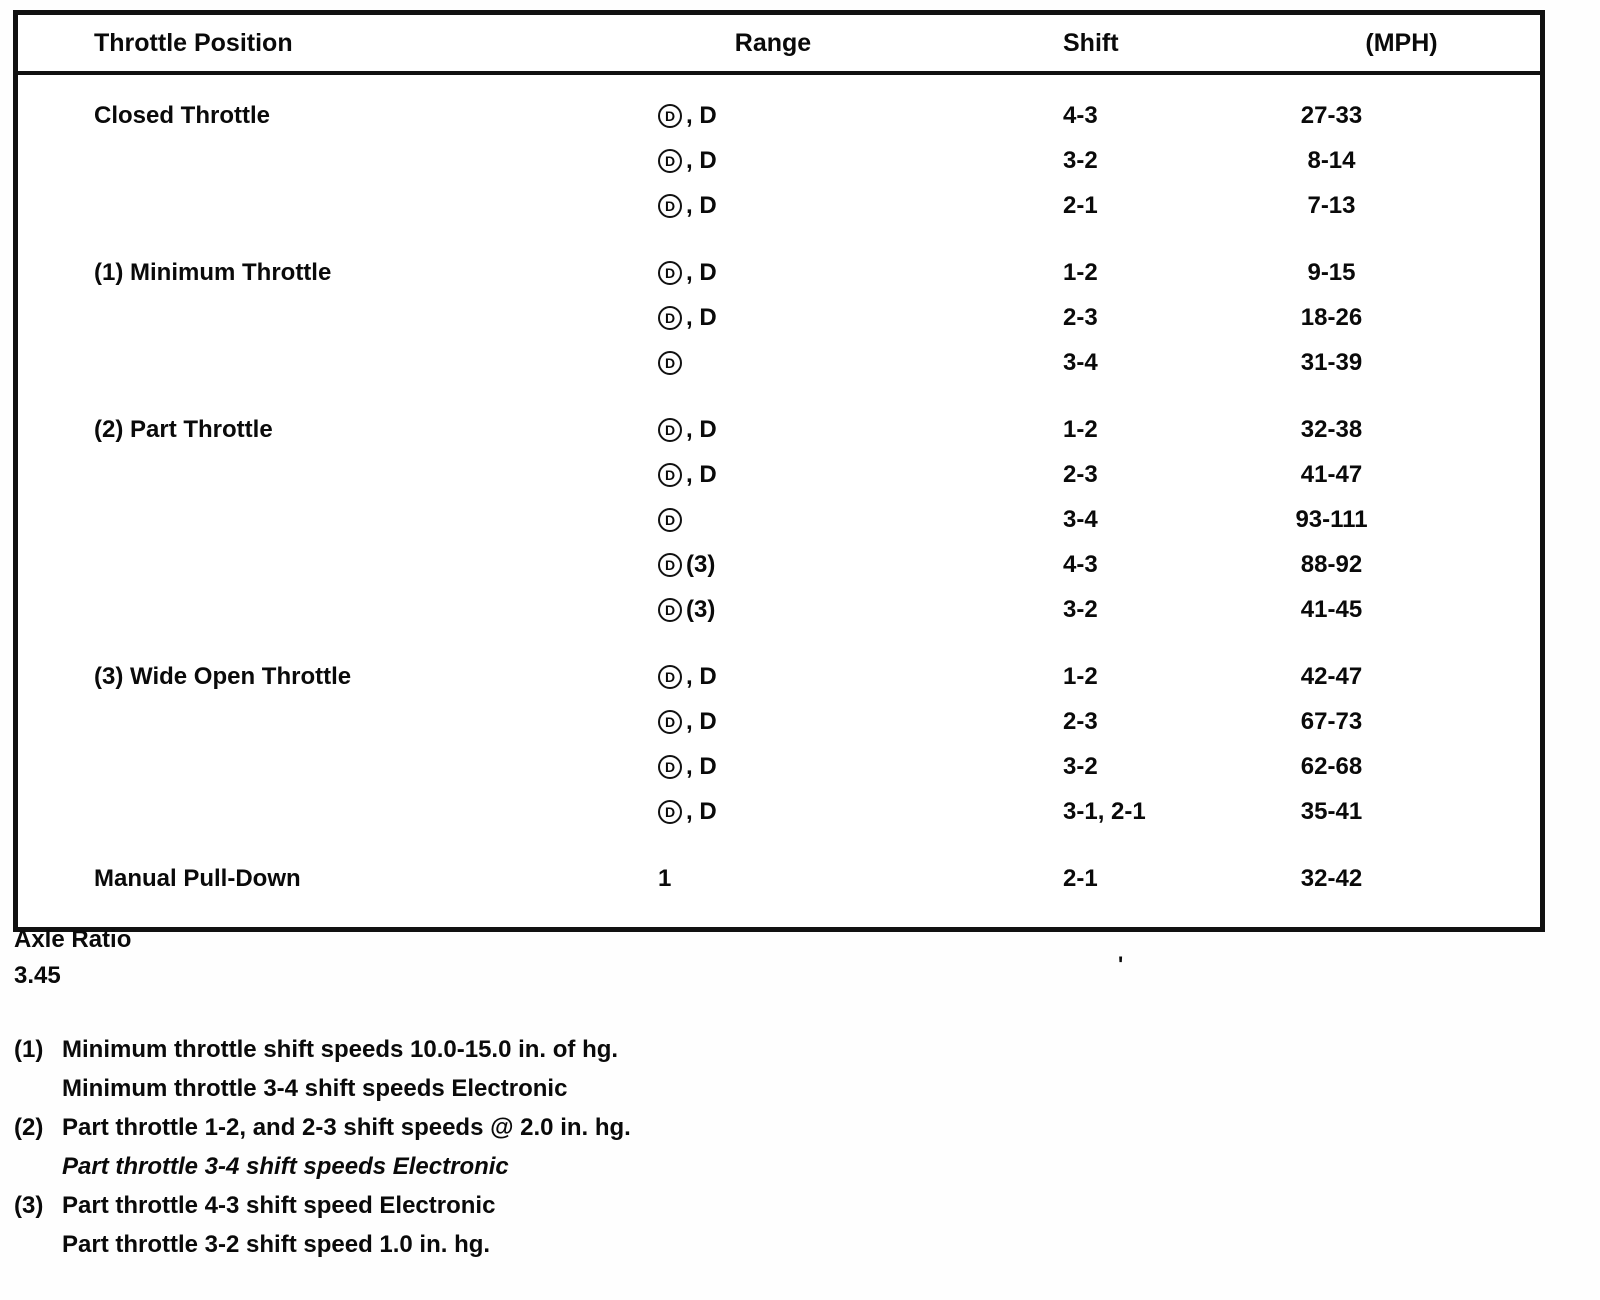 This screenshot has width=1600, height=1300. What do you see at coordinates (279, 1205) in the screenshot?
I see `footnote-text: Part throttle 4-3 shift speed Electronic` at bounding box center [279, 1205].